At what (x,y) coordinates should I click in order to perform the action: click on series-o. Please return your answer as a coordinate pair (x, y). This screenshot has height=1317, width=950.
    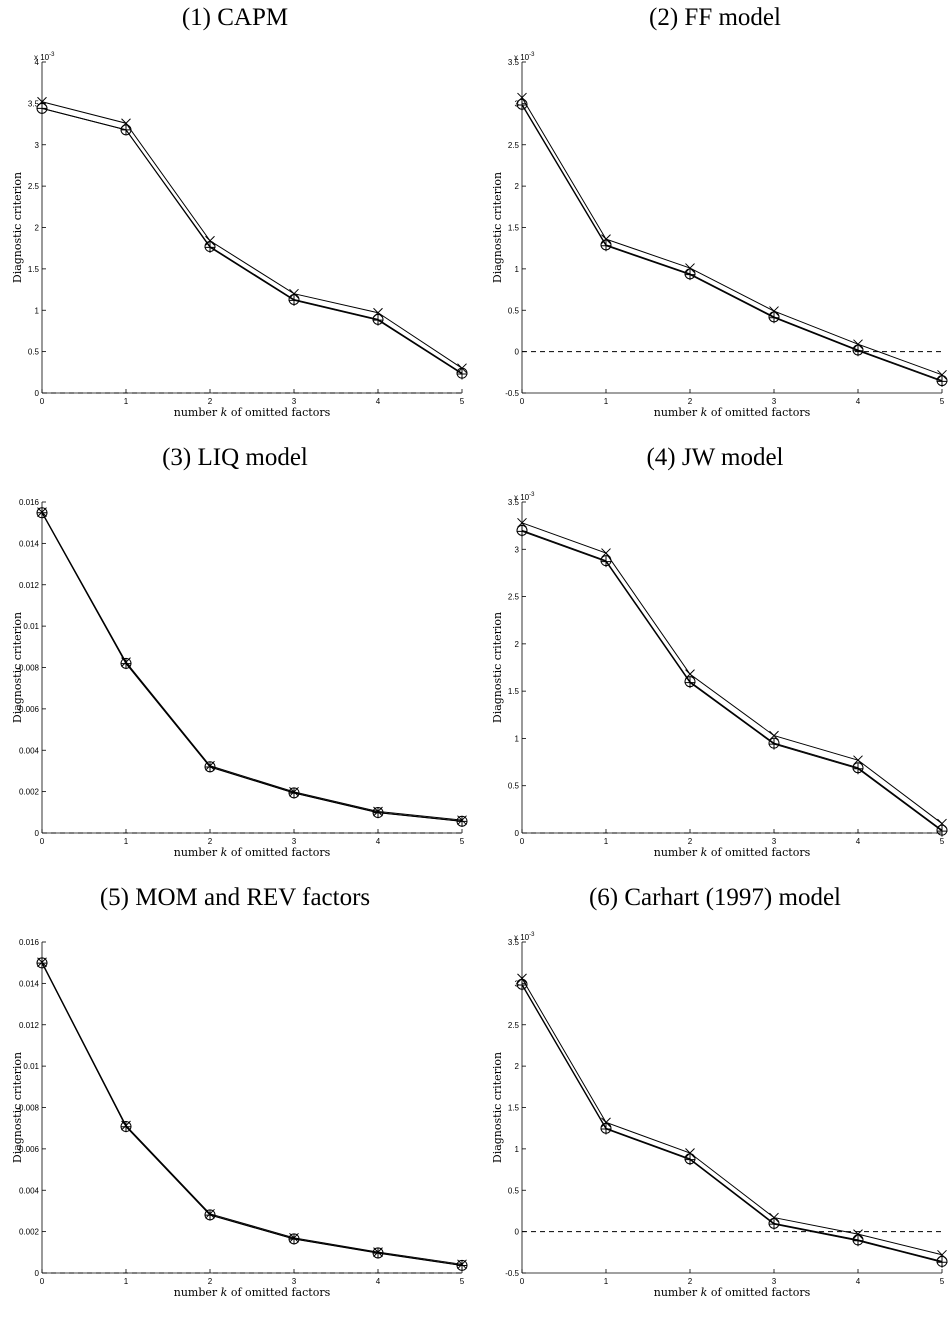
    Looking at the image, I should click on (252, 1114).